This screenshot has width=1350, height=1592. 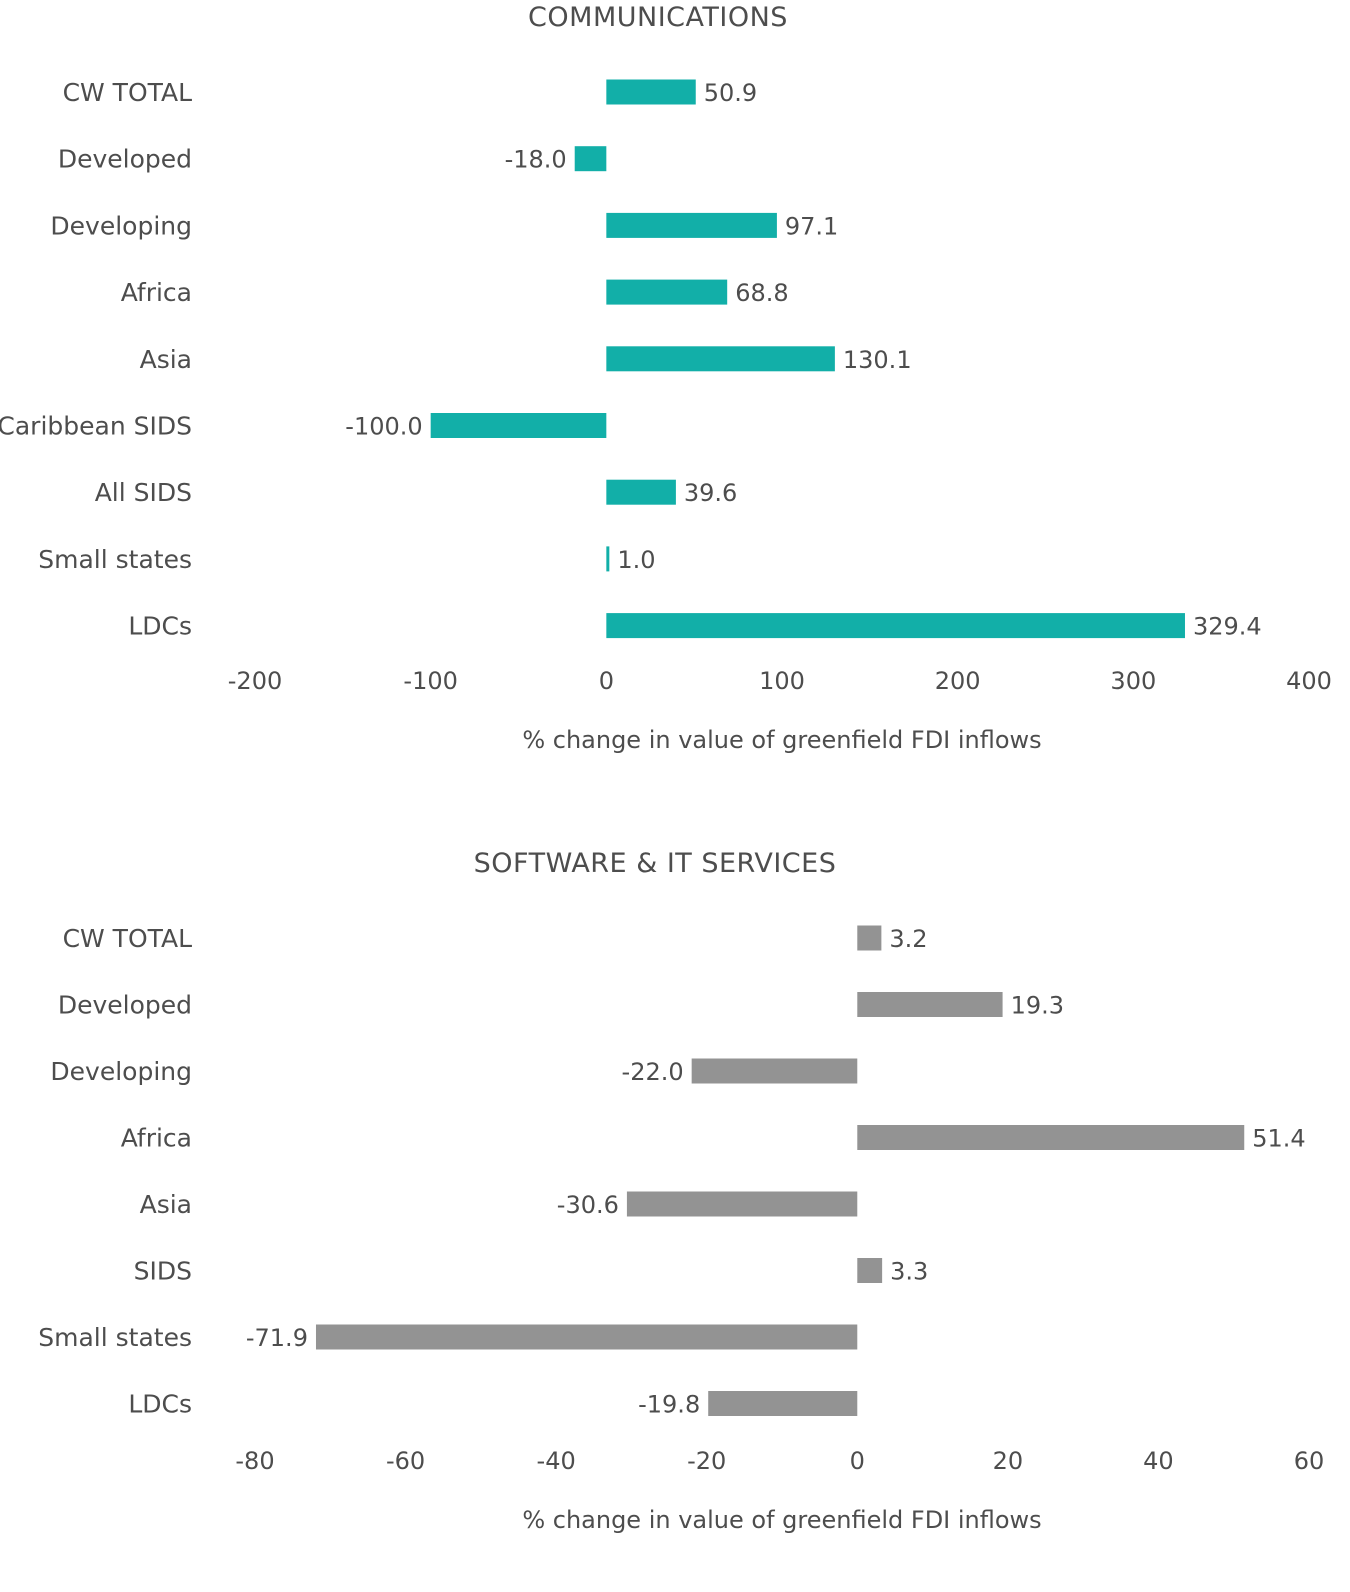 What do you see at coordinates (277, 1338) in the screenshot?
I see `data-label: -71.9` at bounding box center [277, 1338].